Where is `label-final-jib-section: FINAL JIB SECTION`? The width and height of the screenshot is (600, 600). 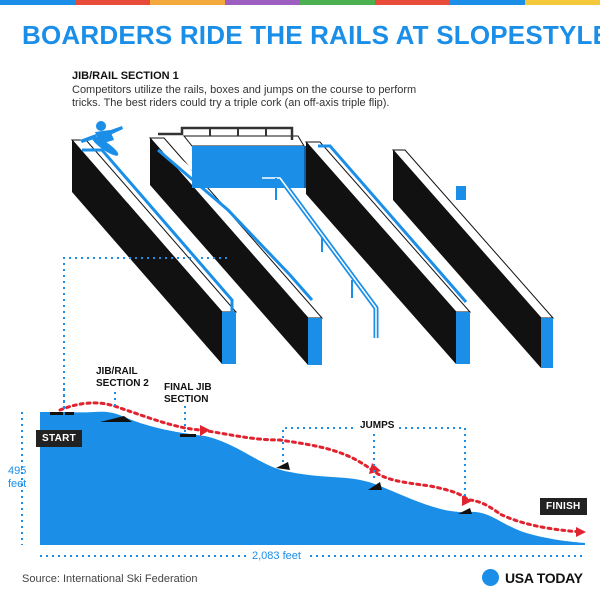 label-final-jib-section: FINAL JIB SECTION is located at coordinates (188, 393).